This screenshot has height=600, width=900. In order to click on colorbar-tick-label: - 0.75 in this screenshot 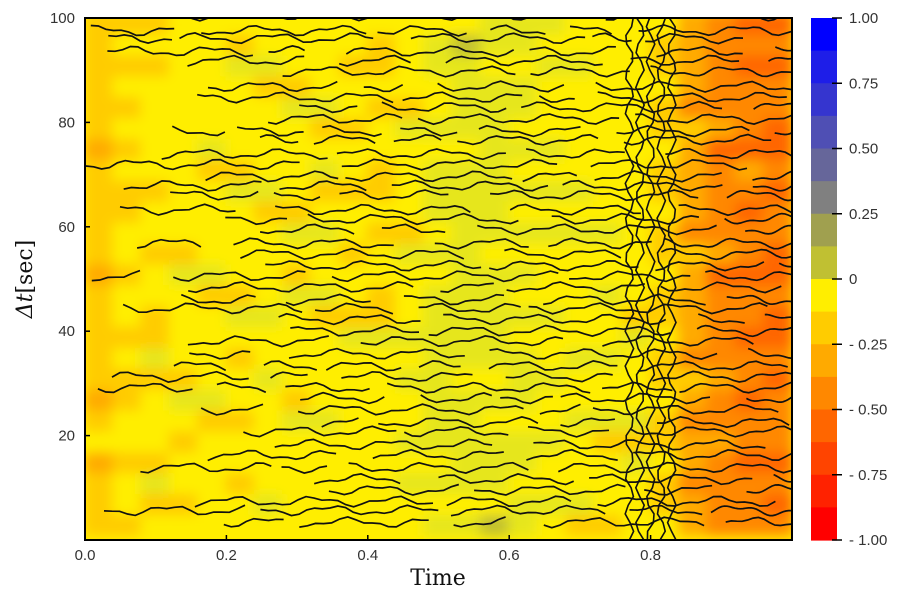, I will do `click(868, 475)`.